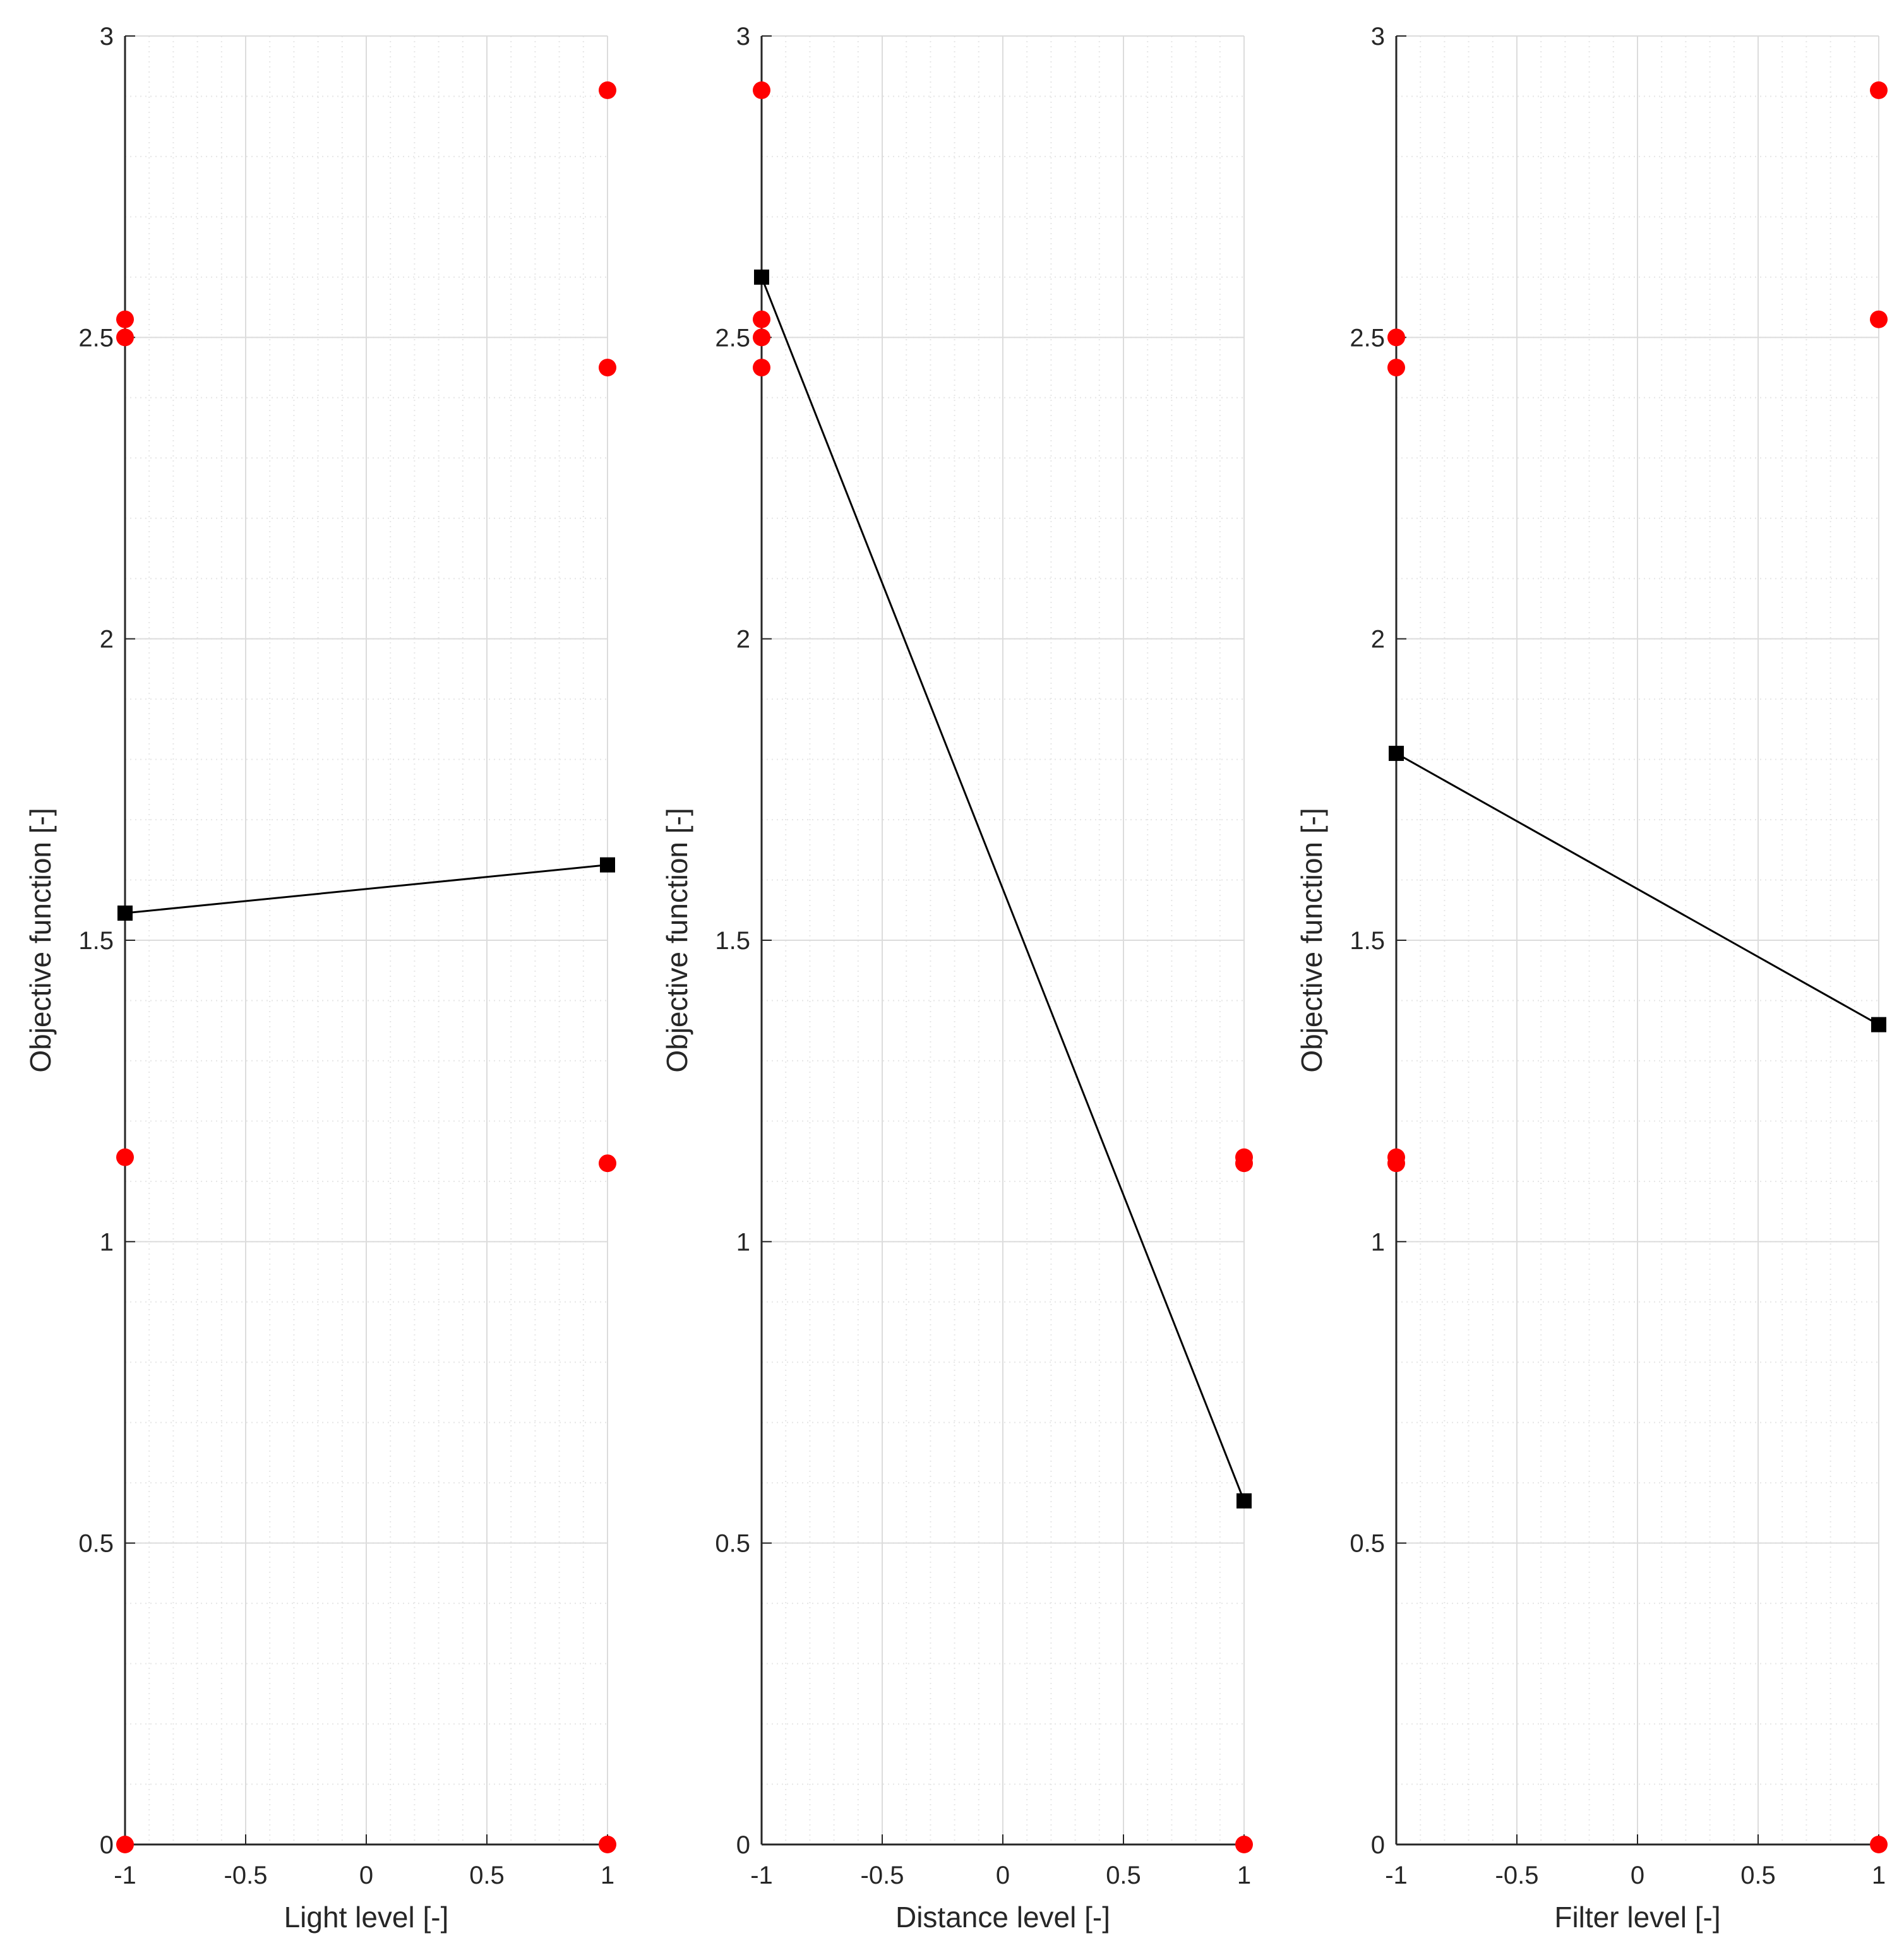 The image size is (1904, 1943). Describe the element at coordinates (1637, 1918) in the screenshot. I see `x-axis-label: Filter level [-]` at that location.